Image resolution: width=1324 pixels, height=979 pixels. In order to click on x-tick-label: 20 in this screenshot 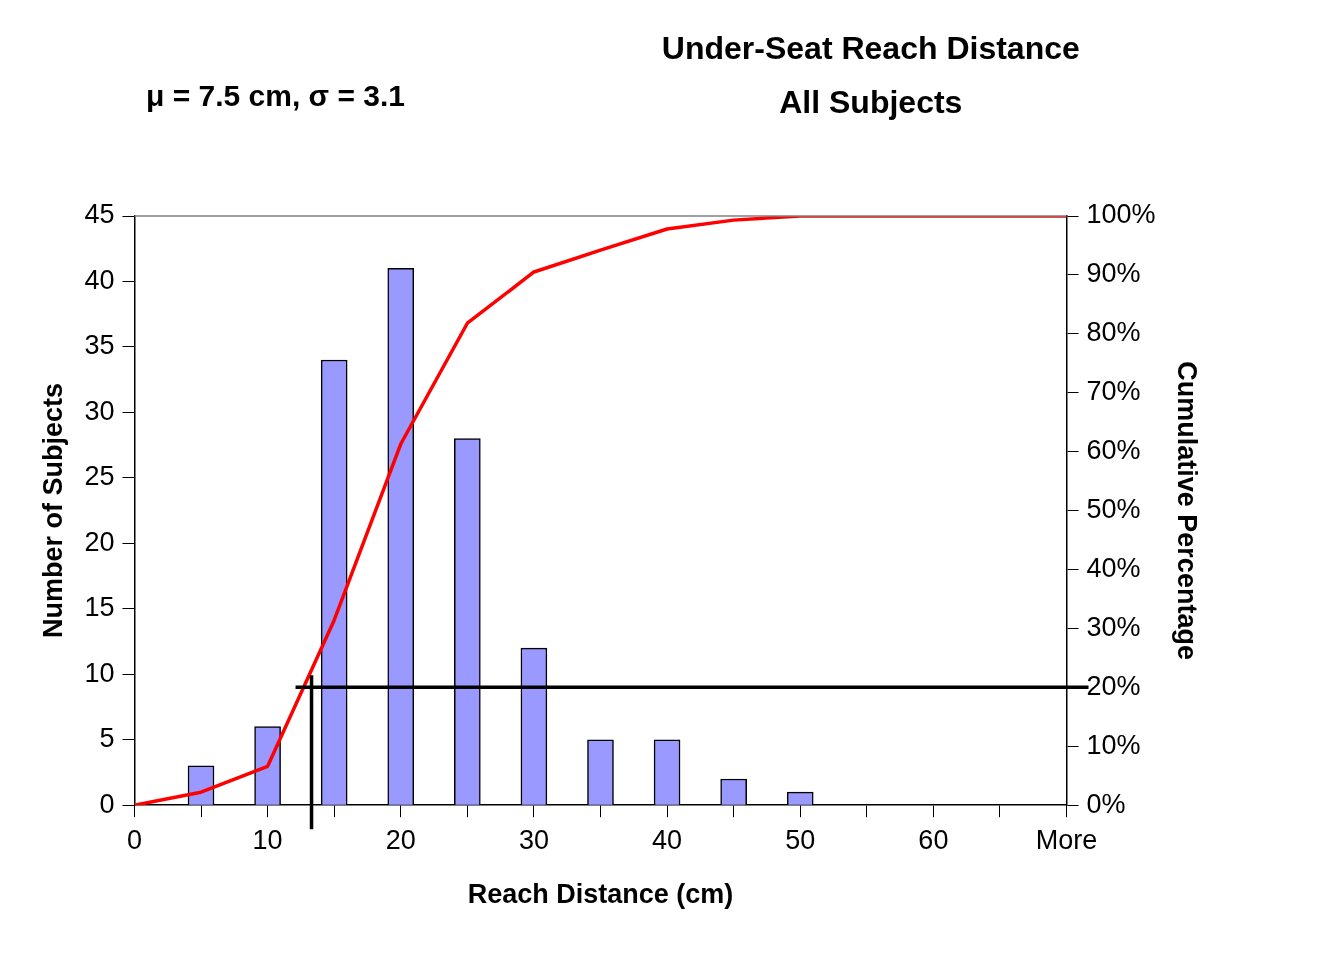, I will do `click(400, 839)`.